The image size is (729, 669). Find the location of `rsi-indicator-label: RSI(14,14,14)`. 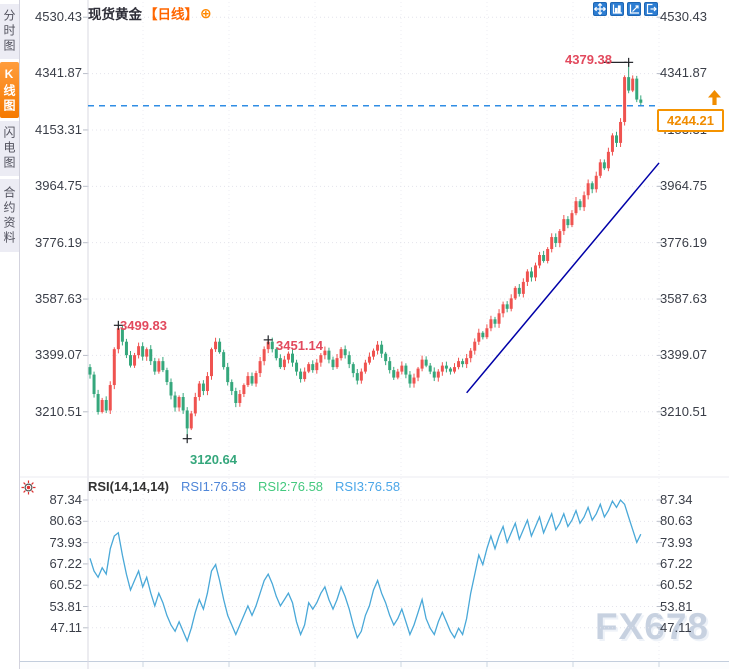

rsi-indicator-label: RSI(14,14,14) is located at coordinates (128, 486).